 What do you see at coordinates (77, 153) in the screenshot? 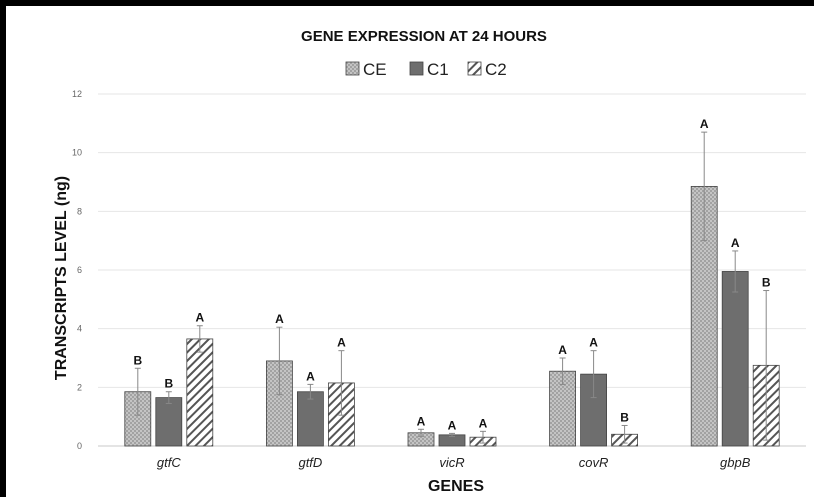
I see `y-tick-label: 10` at bounding box center [77, 153].